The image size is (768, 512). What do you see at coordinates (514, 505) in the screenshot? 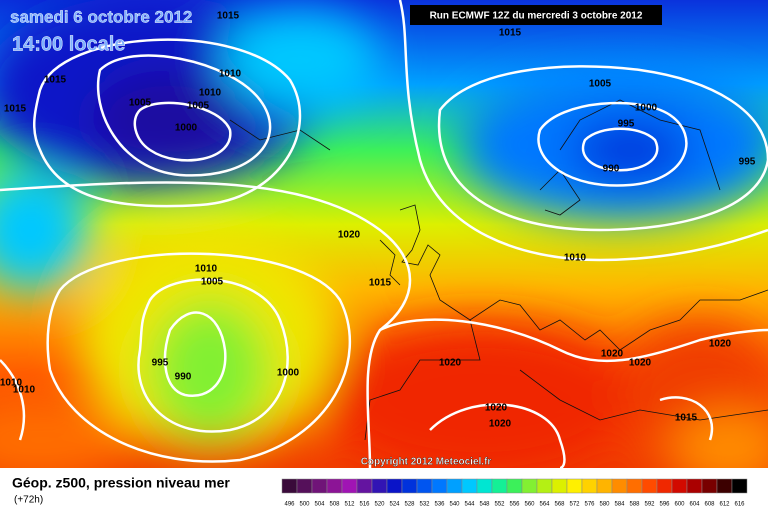
I see `scale-label: 556` at bounding box center [514, 505].